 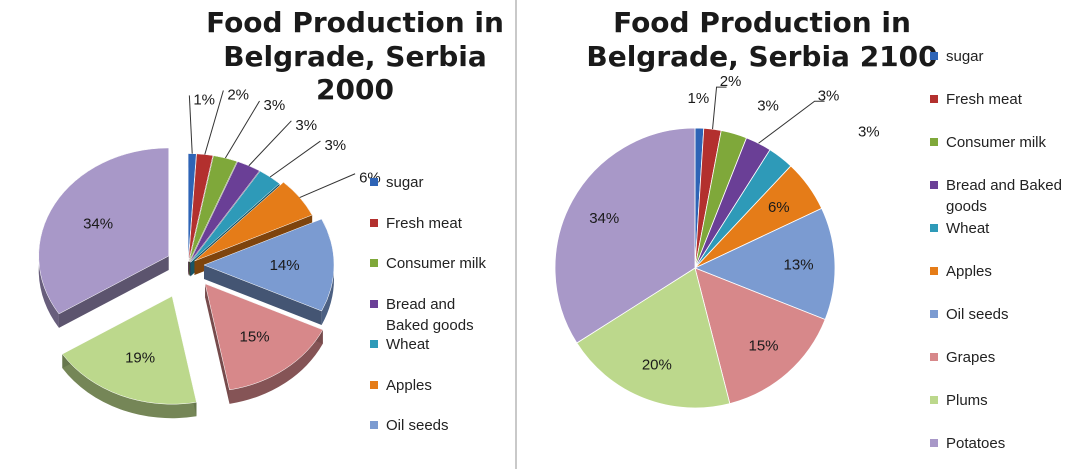 I want to click on data-label-oil-seeds: 13%, so click(x=799, y=265).